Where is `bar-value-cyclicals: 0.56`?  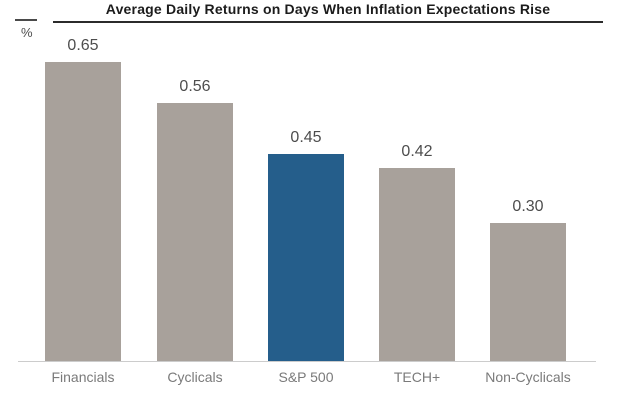 bar-value-cyclicals: 0.56 is located at coordinates (195, 86).